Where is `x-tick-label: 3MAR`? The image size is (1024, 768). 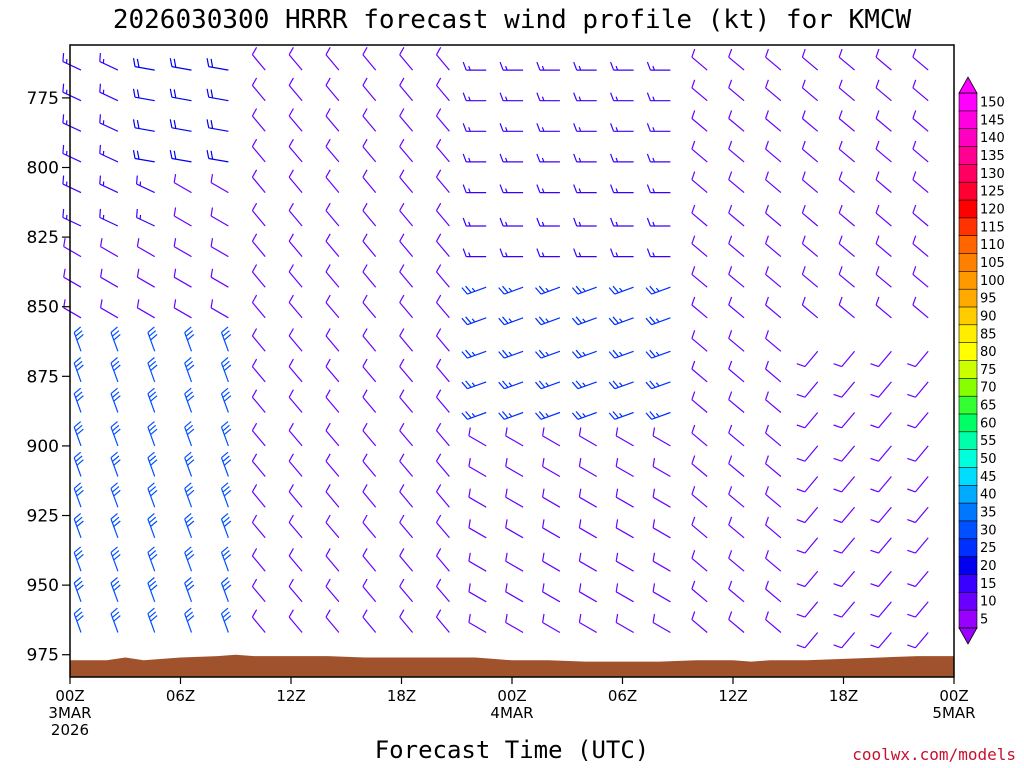
x-tick-label: 3MAR is located at coordinates (69, 713).